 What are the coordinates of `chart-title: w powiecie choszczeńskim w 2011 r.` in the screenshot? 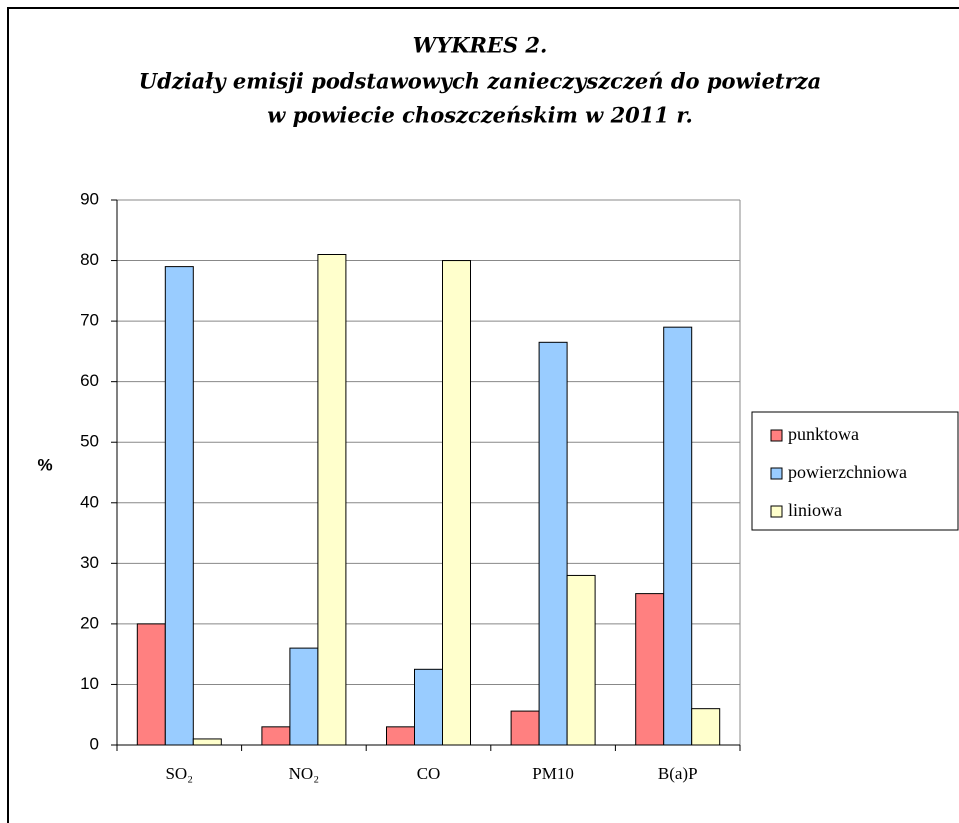 It's located at (480, 115).